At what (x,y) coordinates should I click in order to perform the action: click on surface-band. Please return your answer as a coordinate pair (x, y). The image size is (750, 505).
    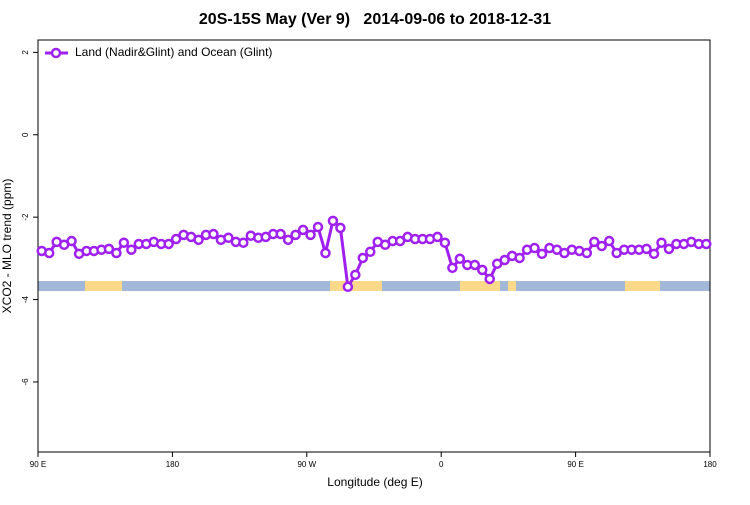
    Looking at the image, I should click on (374, 286).